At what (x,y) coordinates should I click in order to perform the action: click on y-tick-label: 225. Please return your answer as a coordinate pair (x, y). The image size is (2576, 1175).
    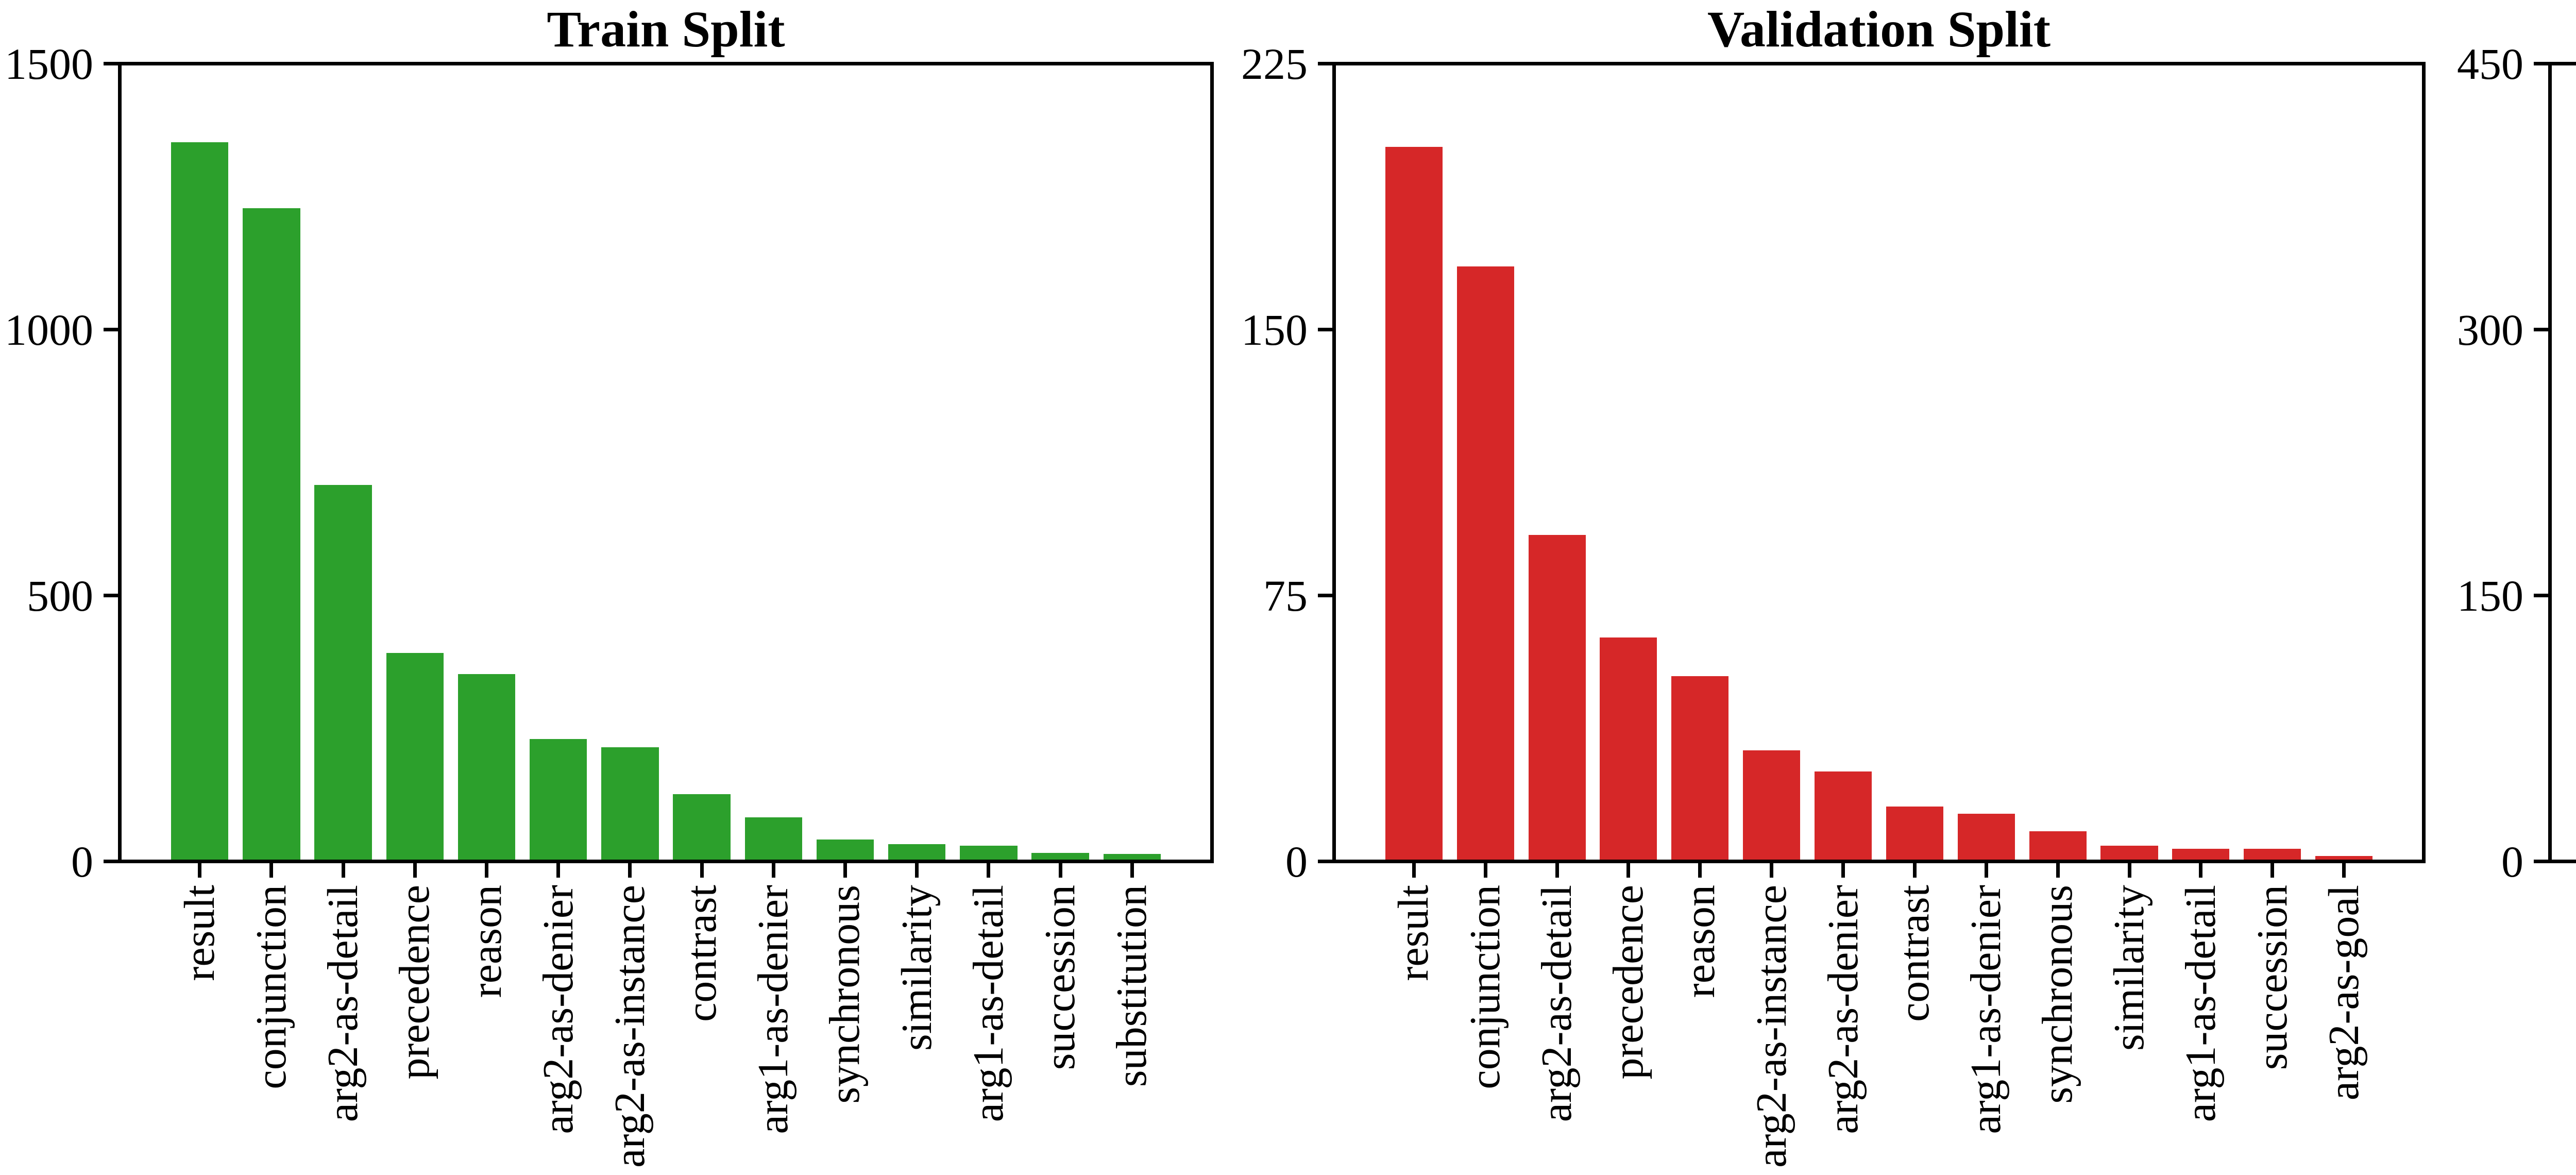
    Looking at the image, I should click on (1274, 64).